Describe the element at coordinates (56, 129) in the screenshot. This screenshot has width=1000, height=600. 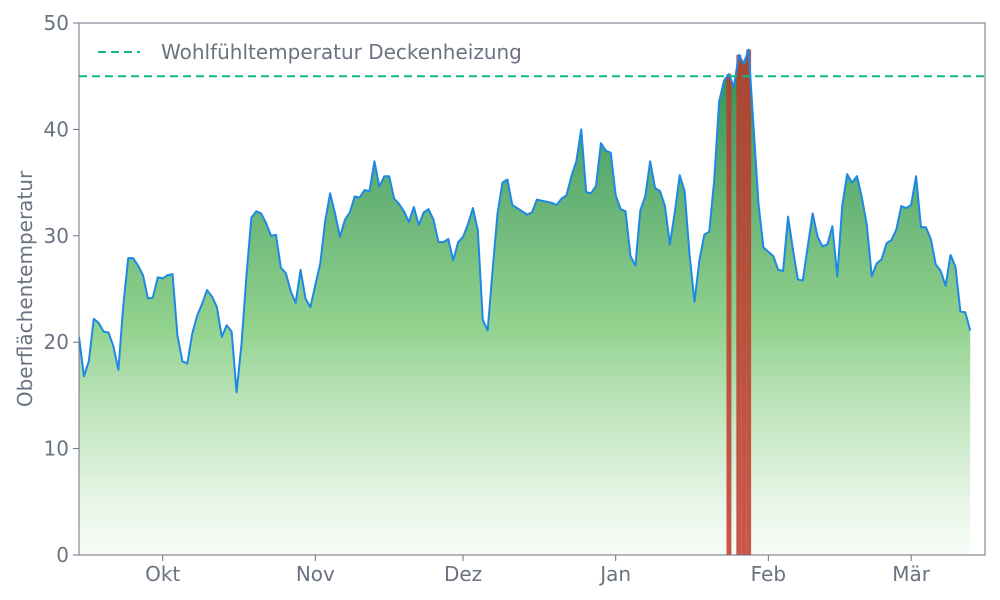
I see `y-tick-label: 40` at that location.